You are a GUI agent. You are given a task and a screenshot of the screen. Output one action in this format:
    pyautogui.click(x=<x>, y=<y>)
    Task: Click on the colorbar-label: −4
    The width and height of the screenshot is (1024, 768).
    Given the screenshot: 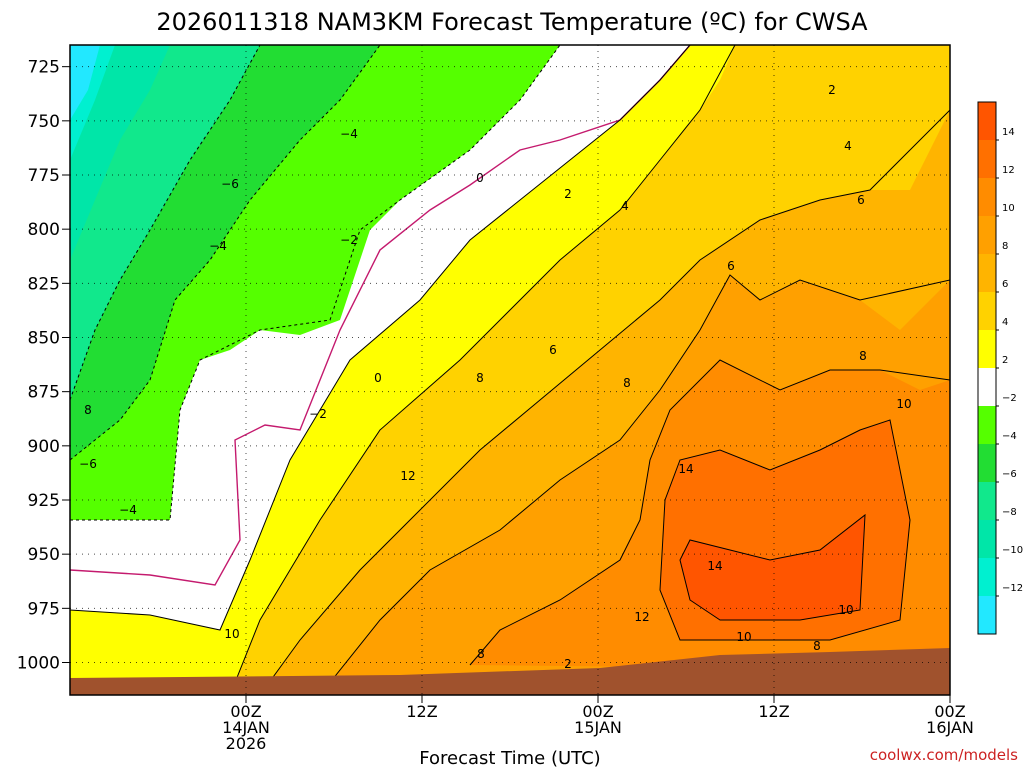 What is the action you would take?
    pyautogui.click(x=1009, y=436)
    